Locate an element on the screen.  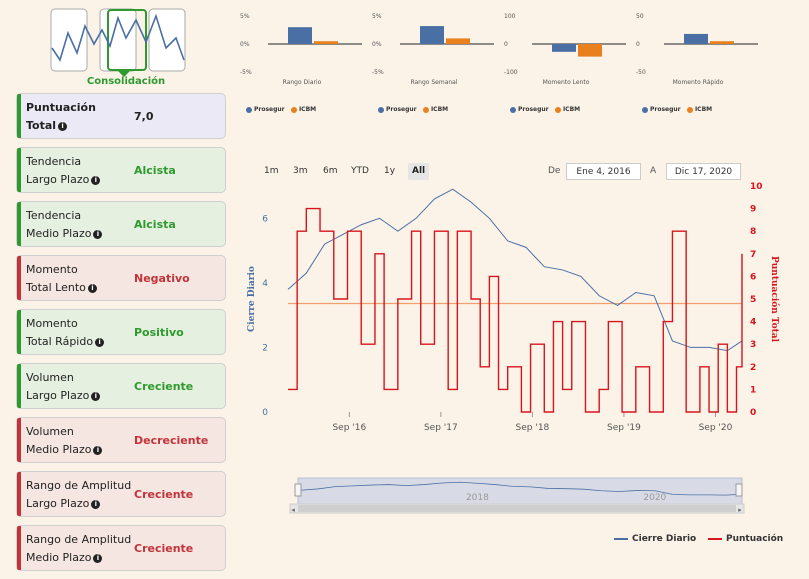
mini-chart-legend: Prosegur ICBM is located at coordinates (677, 109).